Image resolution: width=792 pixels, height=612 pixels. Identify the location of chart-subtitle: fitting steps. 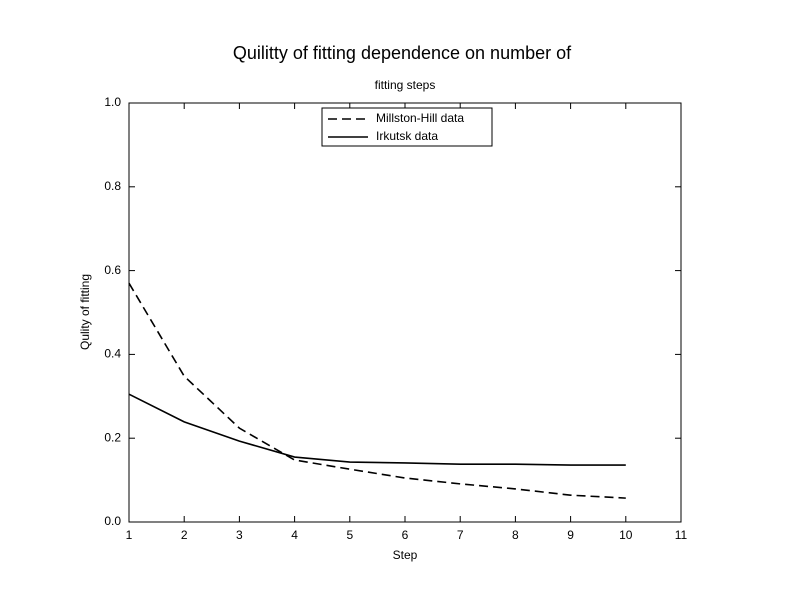
(405, 85).